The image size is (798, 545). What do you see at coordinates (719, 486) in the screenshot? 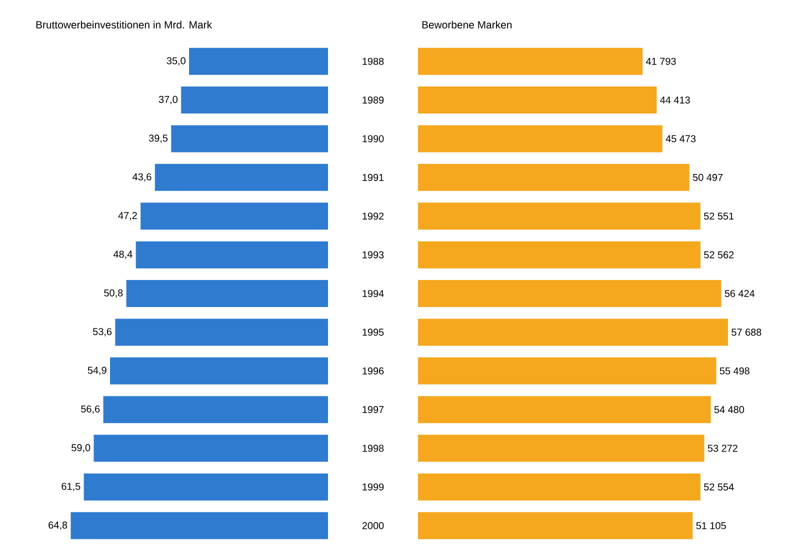
I see `data-label: 52 554` at bounding box center [719, 486].